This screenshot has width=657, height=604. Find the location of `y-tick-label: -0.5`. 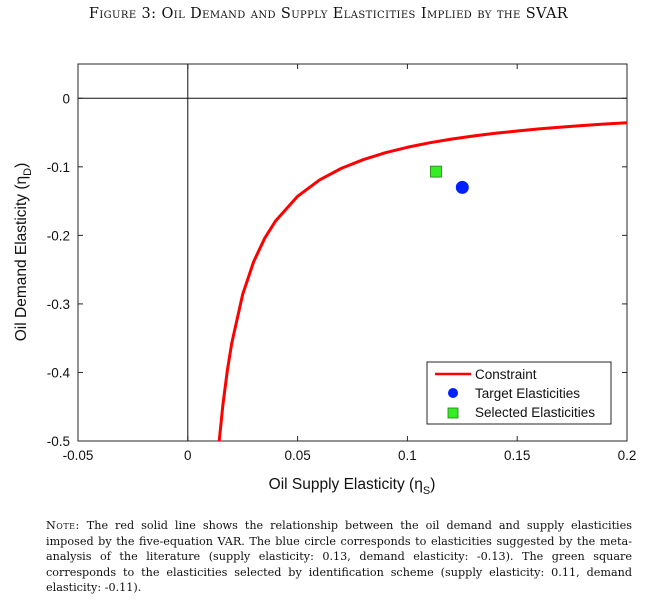

y-tick-label: -0.5 is located at coordinates (58, 441).